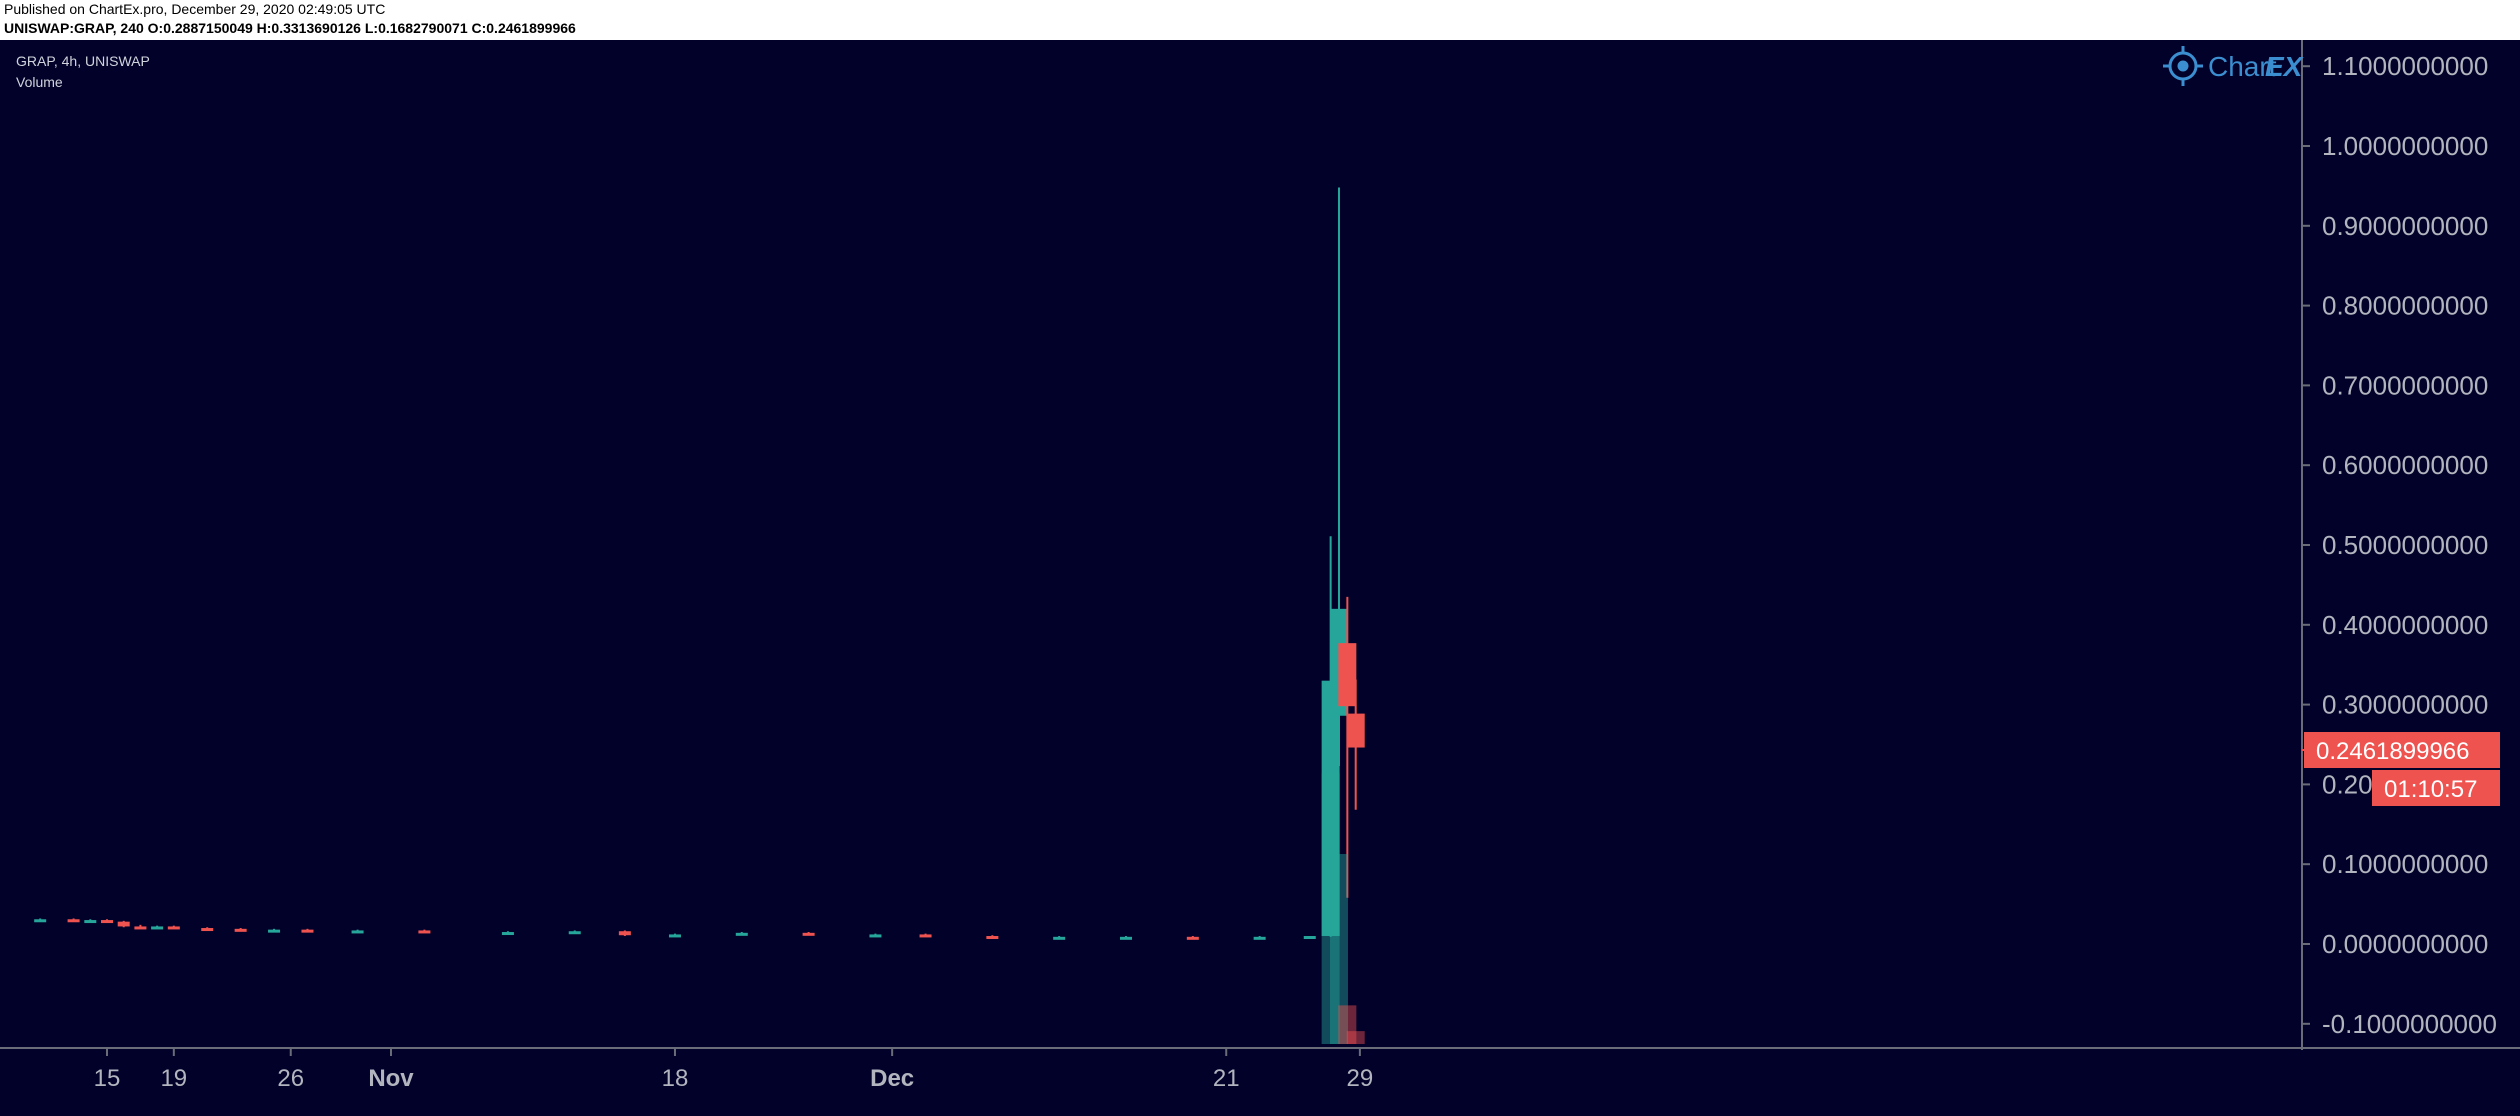  I want to click on y-tick-label: 0.9000000000, so click(2405, 226).